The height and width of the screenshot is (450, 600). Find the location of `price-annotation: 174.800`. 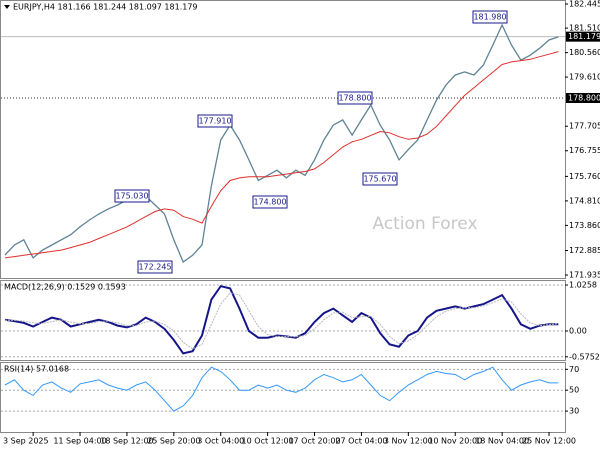

price-annotation: 174.800 is located at coordinates (269, 202).